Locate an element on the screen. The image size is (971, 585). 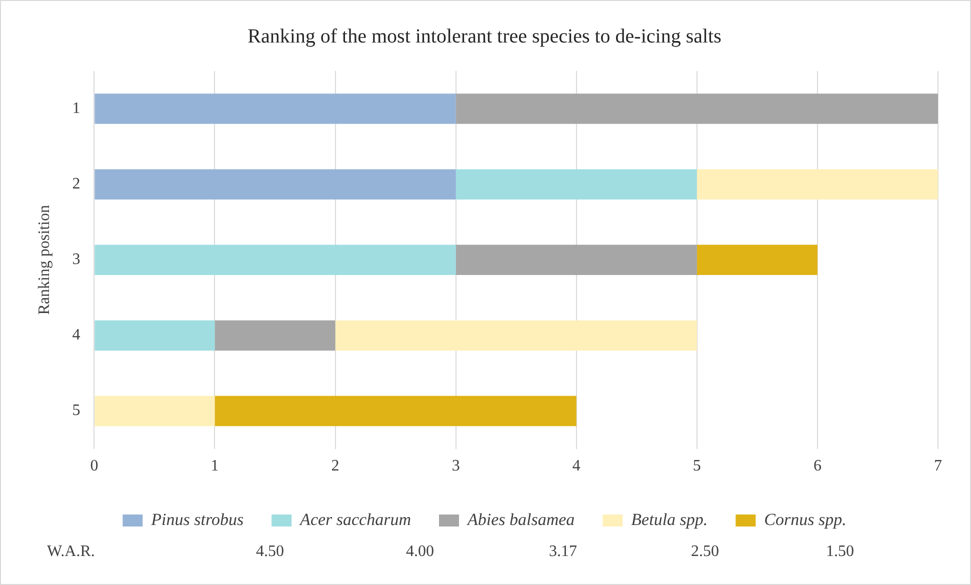
x-tick-label: 5 is located at coordinates (696, 466).